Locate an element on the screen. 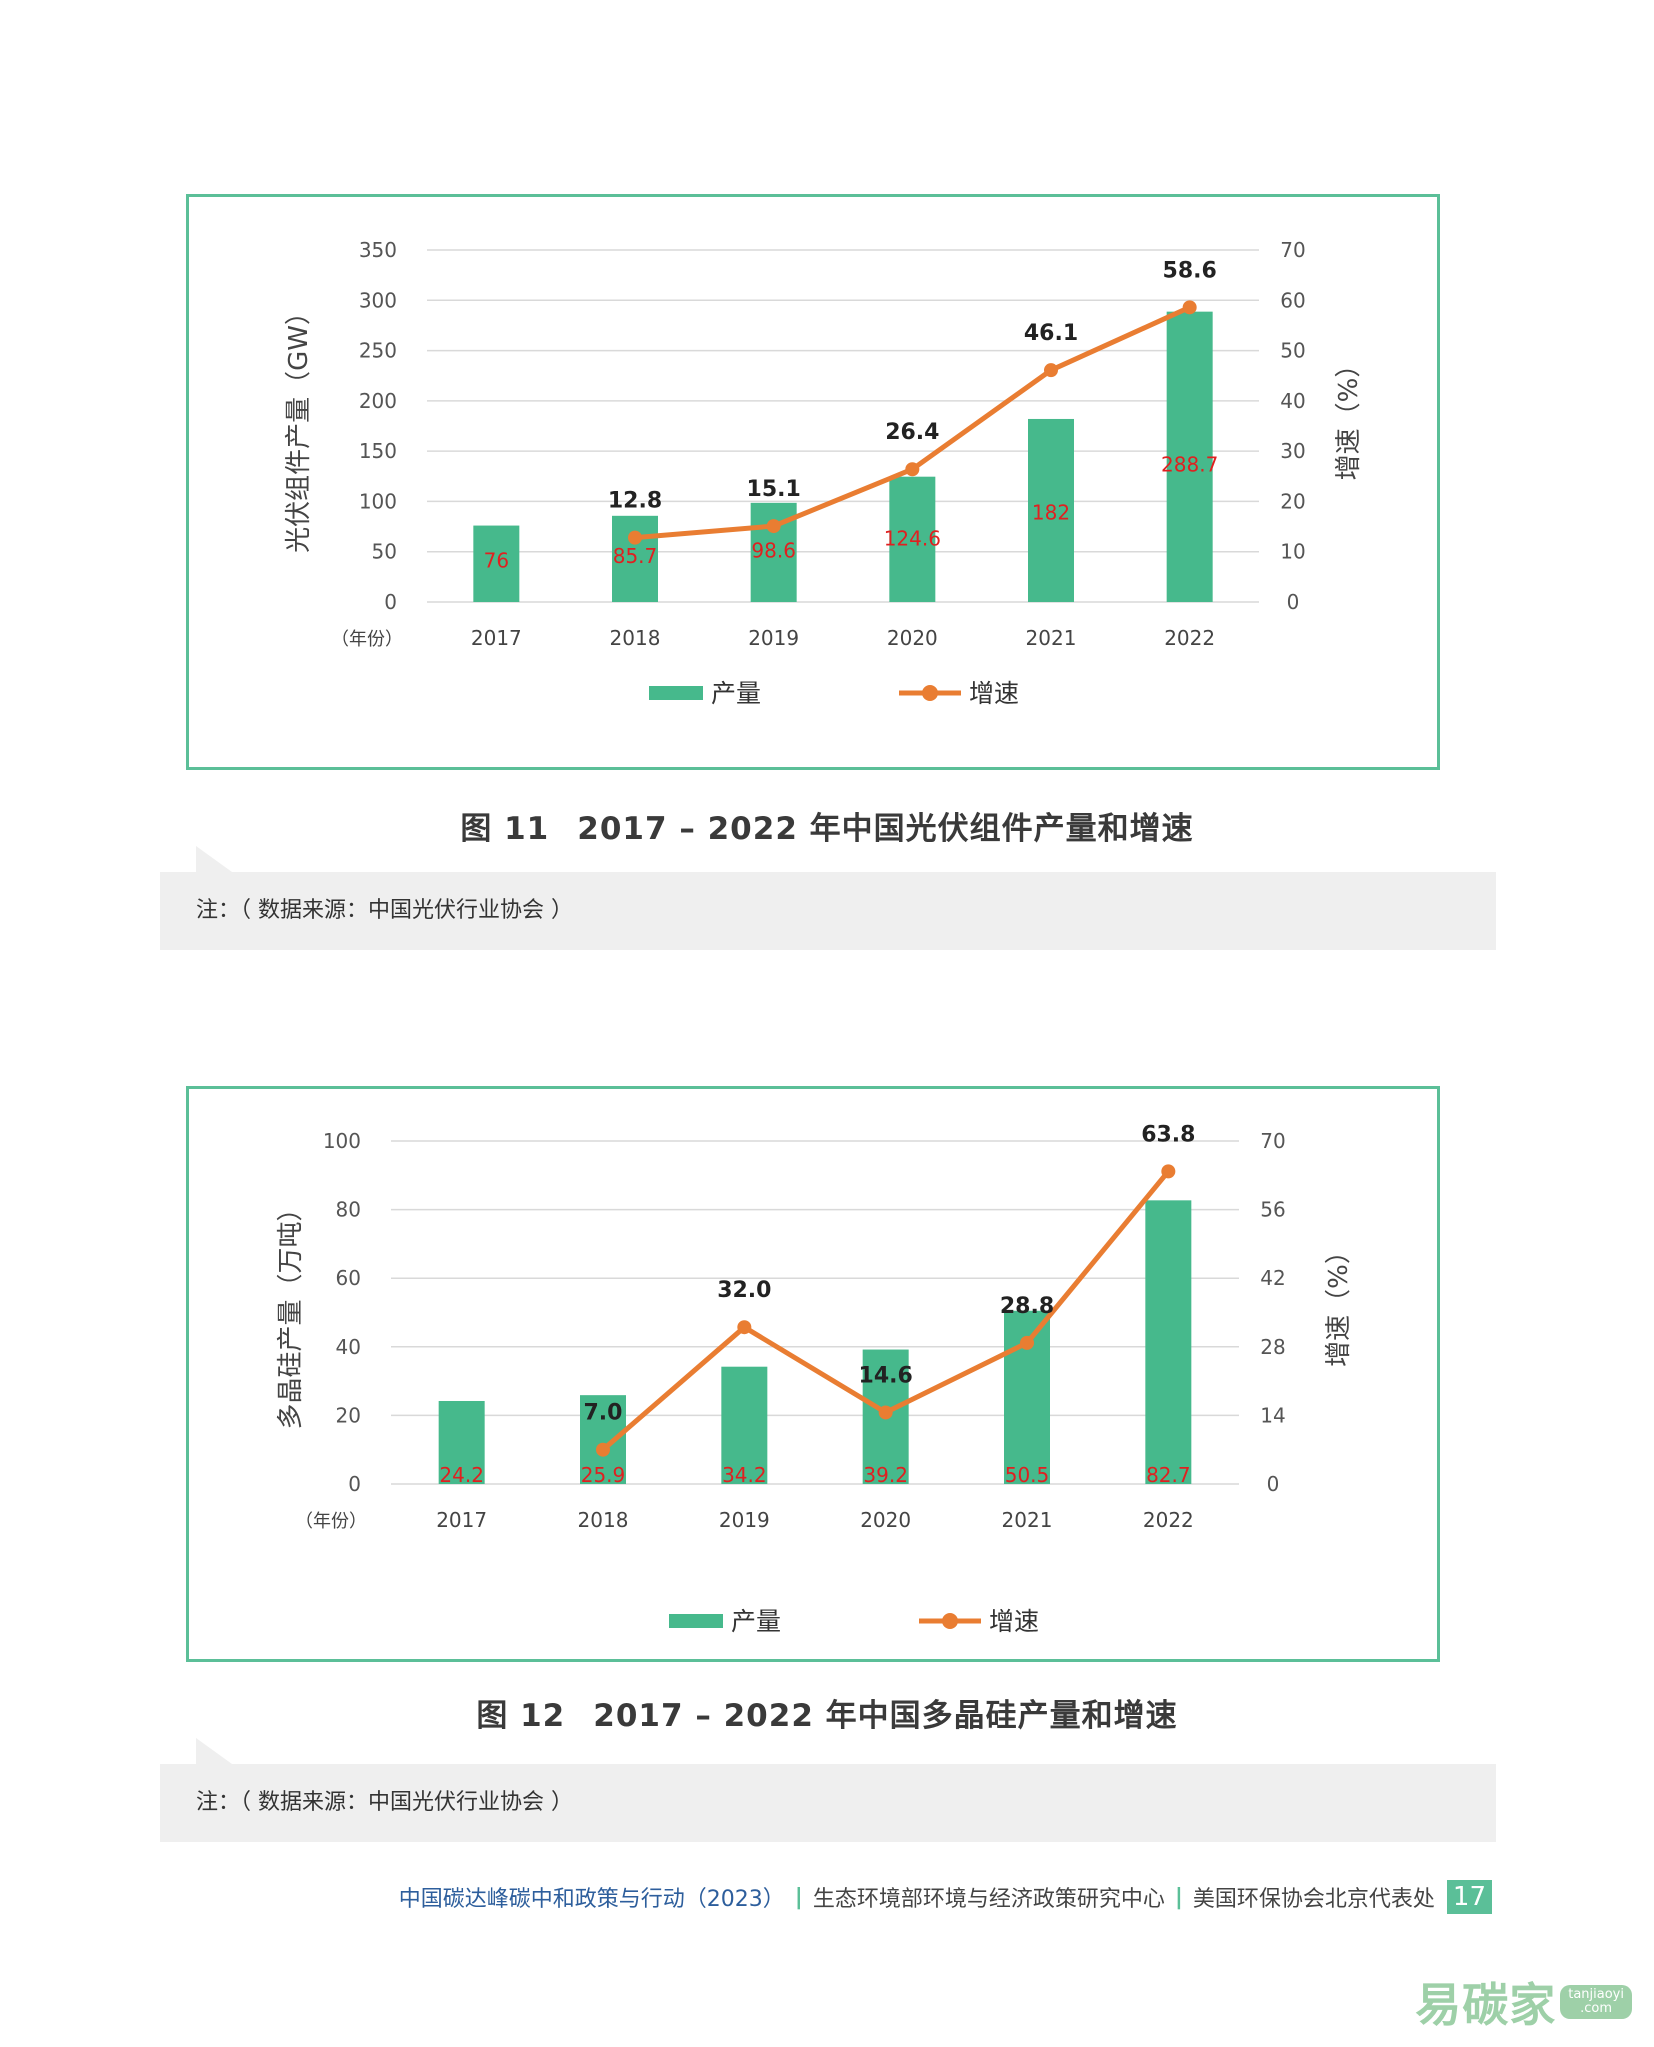 Image resolution: width=1654 pixels, height=2047 pixels. bar-data-label: 98.6 is located at coordinates (773, 550).